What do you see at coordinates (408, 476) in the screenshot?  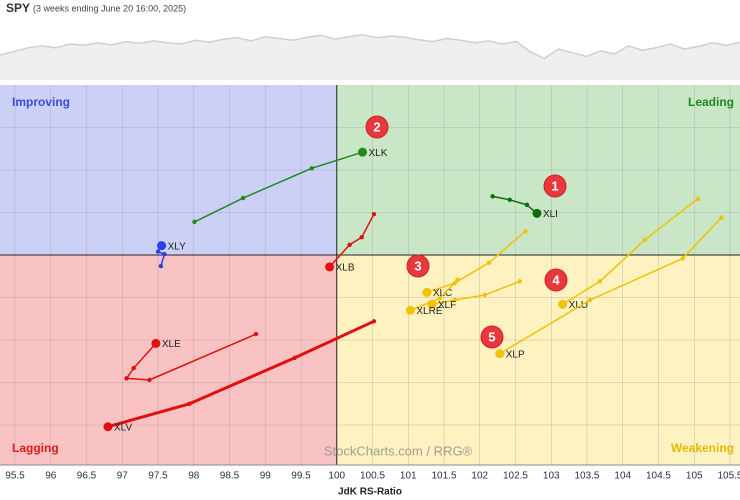 I see `x-tick-label: 101` at bounding box center [408, 476].